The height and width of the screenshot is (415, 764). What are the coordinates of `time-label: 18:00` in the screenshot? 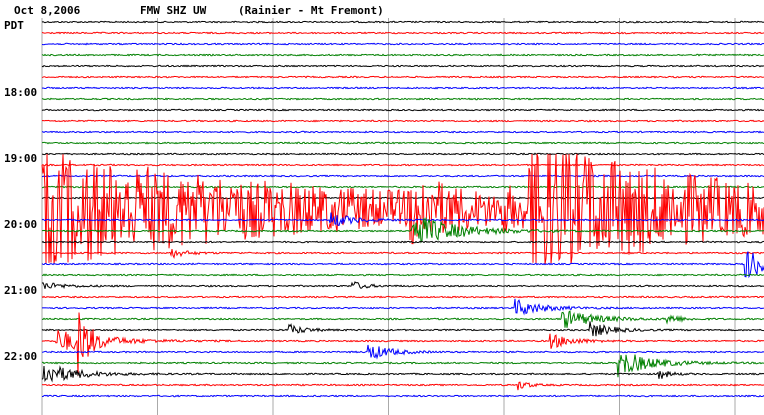 It's located at (20, 92).